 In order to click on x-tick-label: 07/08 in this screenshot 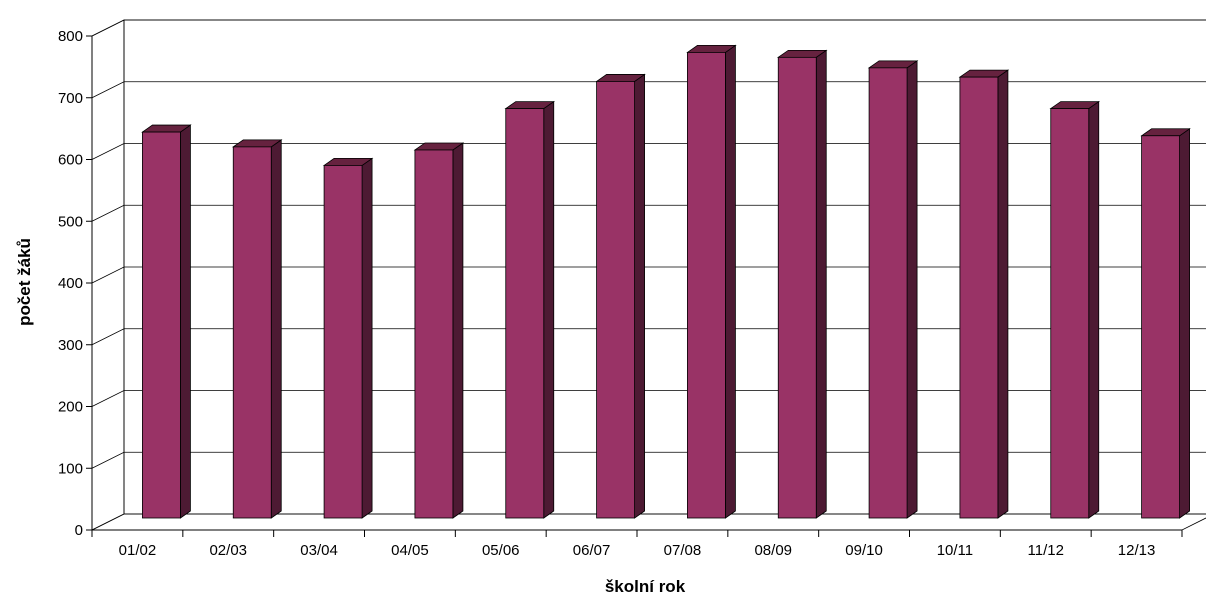, I will do `click(683, 550)`.